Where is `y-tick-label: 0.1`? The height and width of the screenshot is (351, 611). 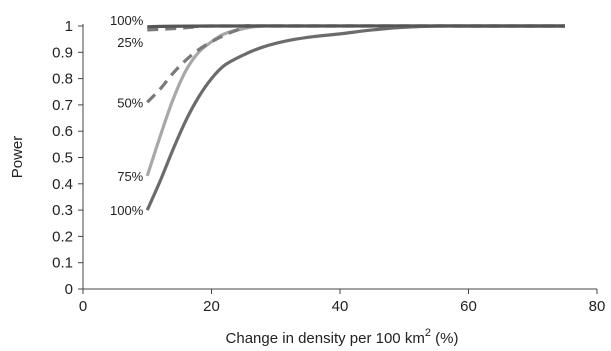 y-tick-label: 0.1 is located at coordinates (62, 263).